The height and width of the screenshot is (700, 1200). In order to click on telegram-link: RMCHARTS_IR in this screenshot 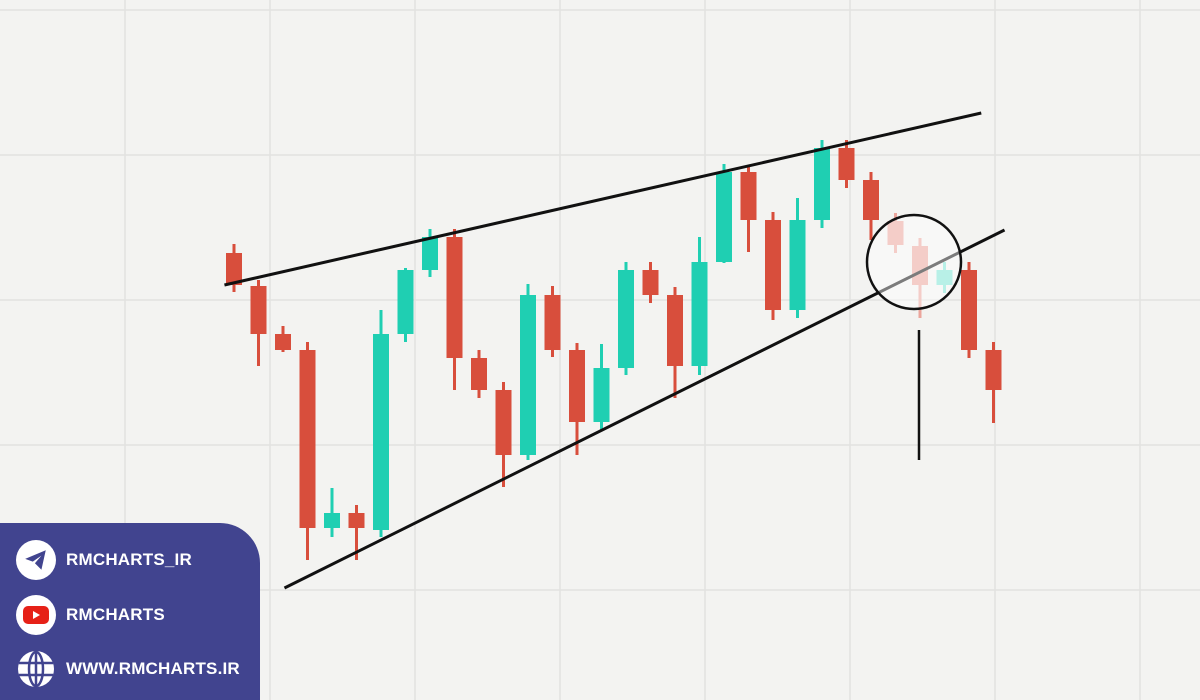, I will do `click(104, 560)`.